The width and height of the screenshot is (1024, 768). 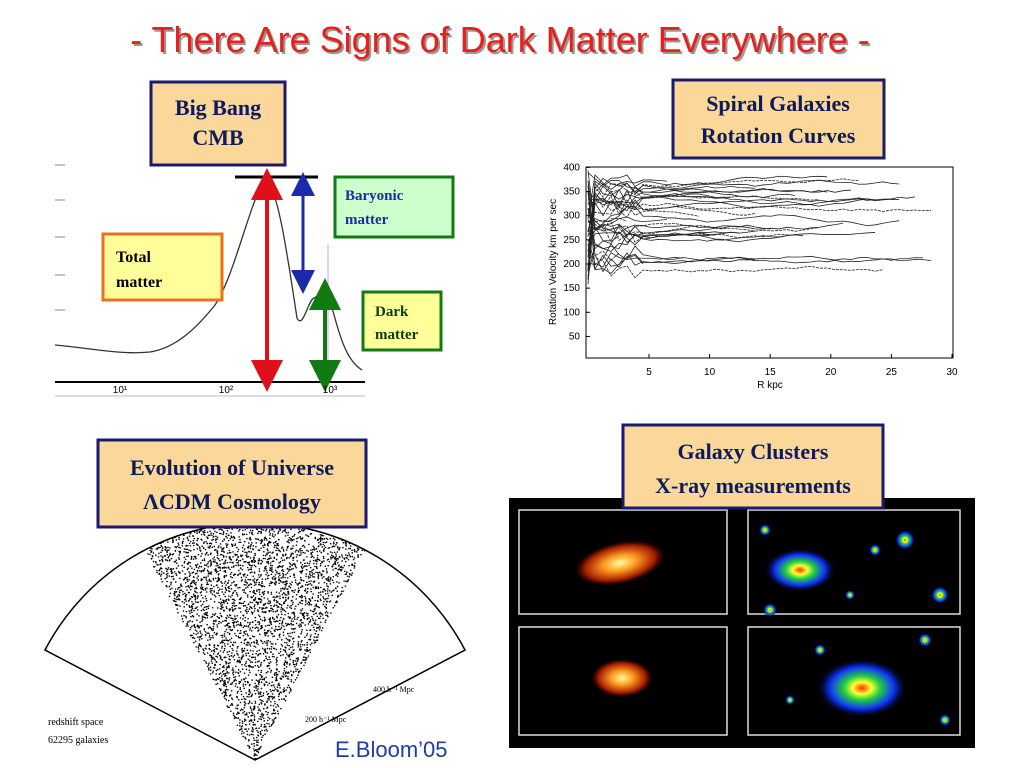 I want to click on cosmology-heading-box, so click(x=232, y=483).